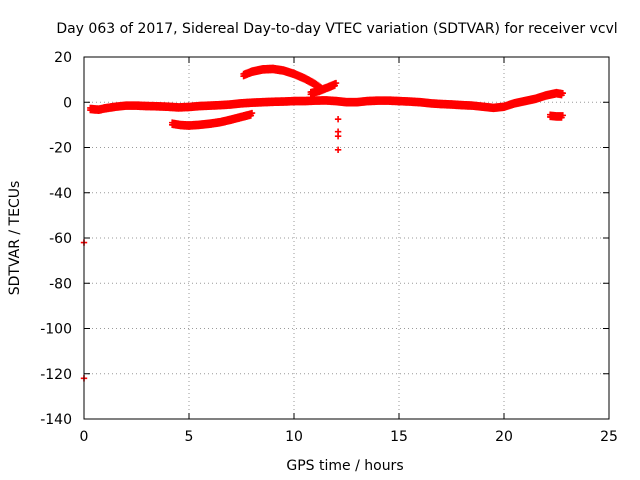 This screenshot has height=480, width=640. I want to click on x-tick-label: 0, so click(84, 437).